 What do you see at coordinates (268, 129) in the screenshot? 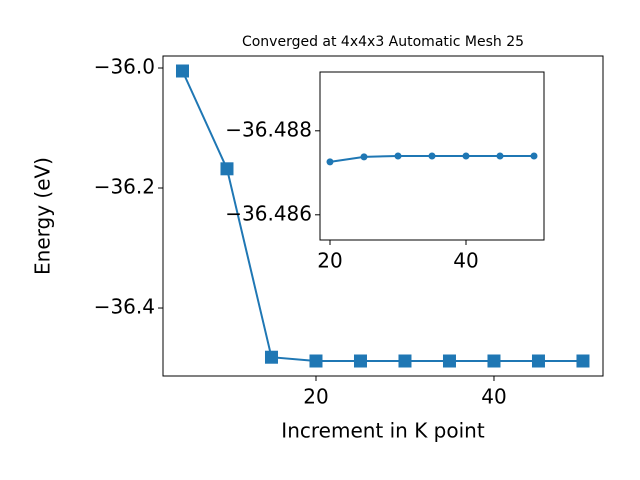
I see `y-tick-label: −36.488` at bounding box center [268, 129].